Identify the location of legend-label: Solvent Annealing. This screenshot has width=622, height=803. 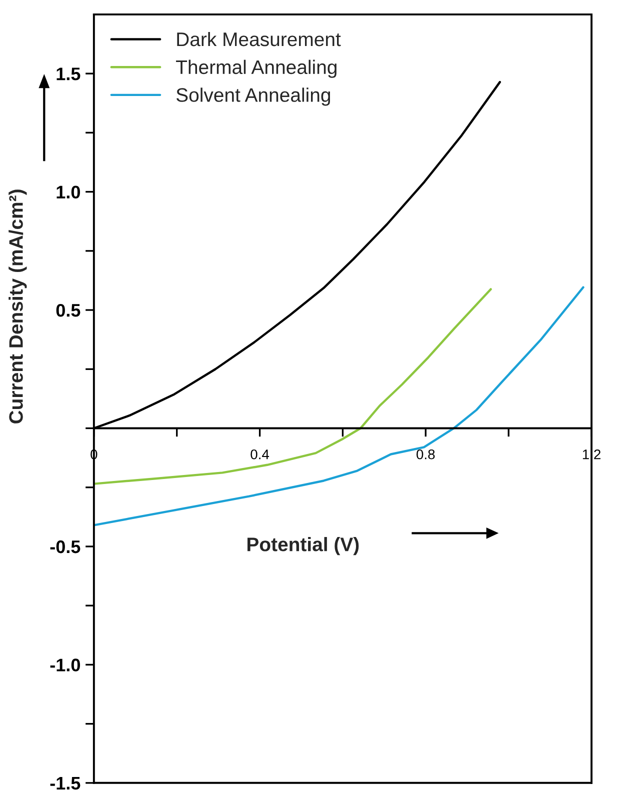
(253, 97).